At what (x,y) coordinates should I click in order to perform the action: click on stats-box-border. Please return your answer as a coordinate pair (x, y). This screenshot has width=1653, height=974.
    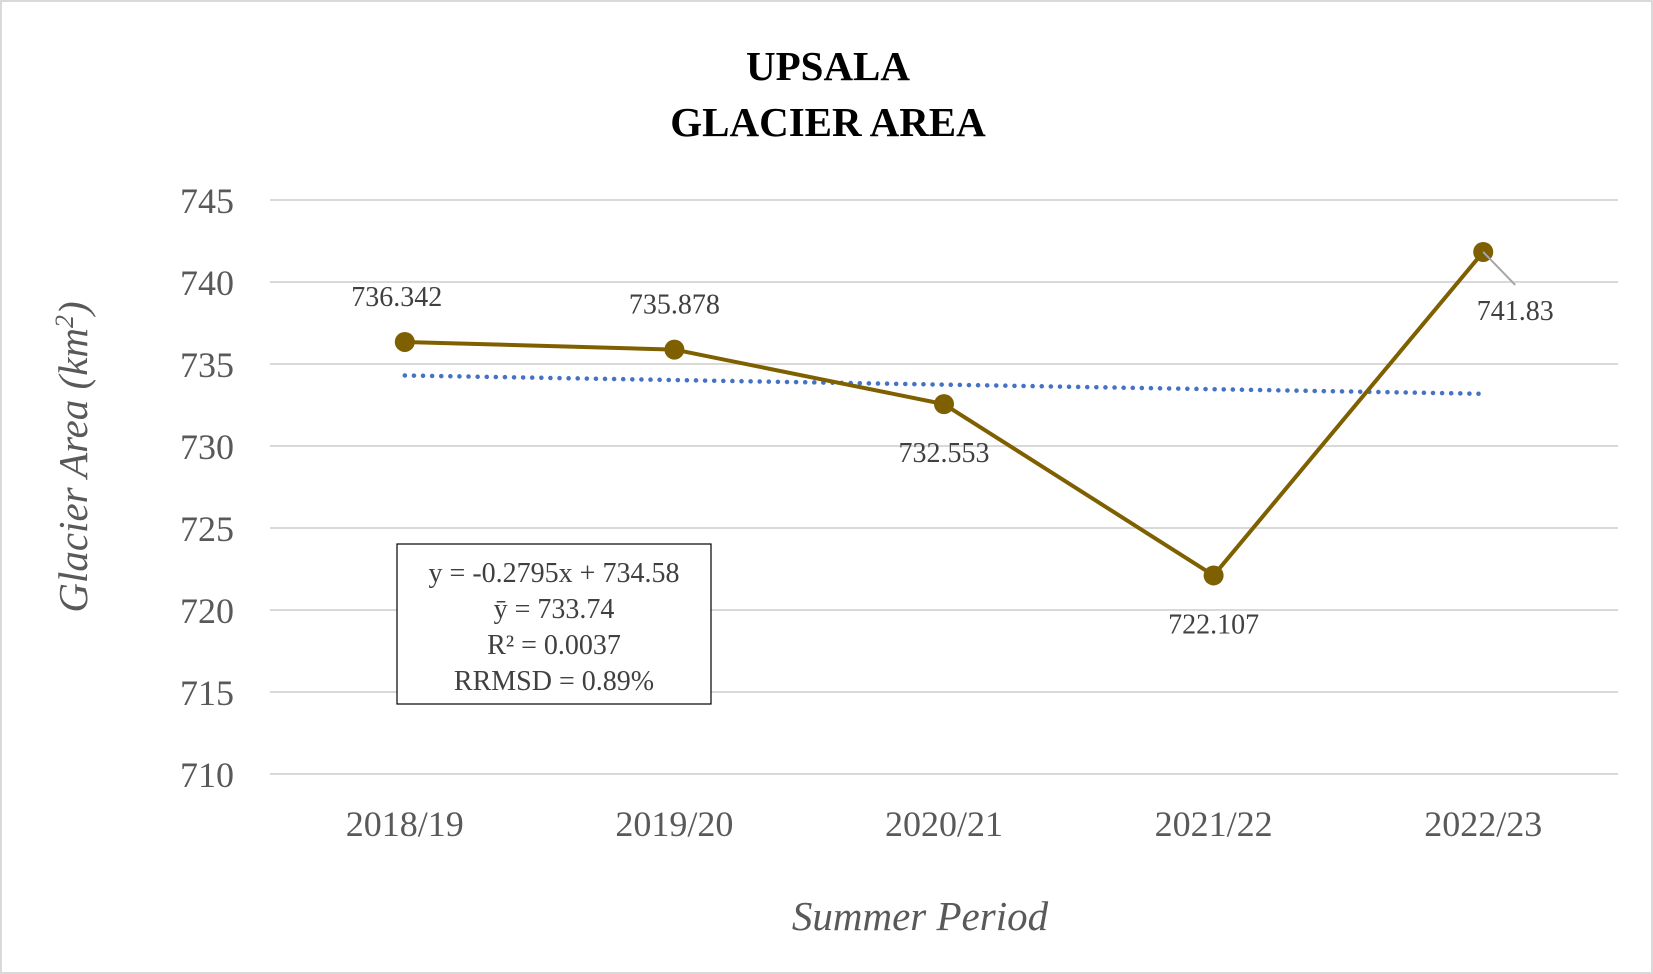
    Looking at the image, I should click on (554, 624).